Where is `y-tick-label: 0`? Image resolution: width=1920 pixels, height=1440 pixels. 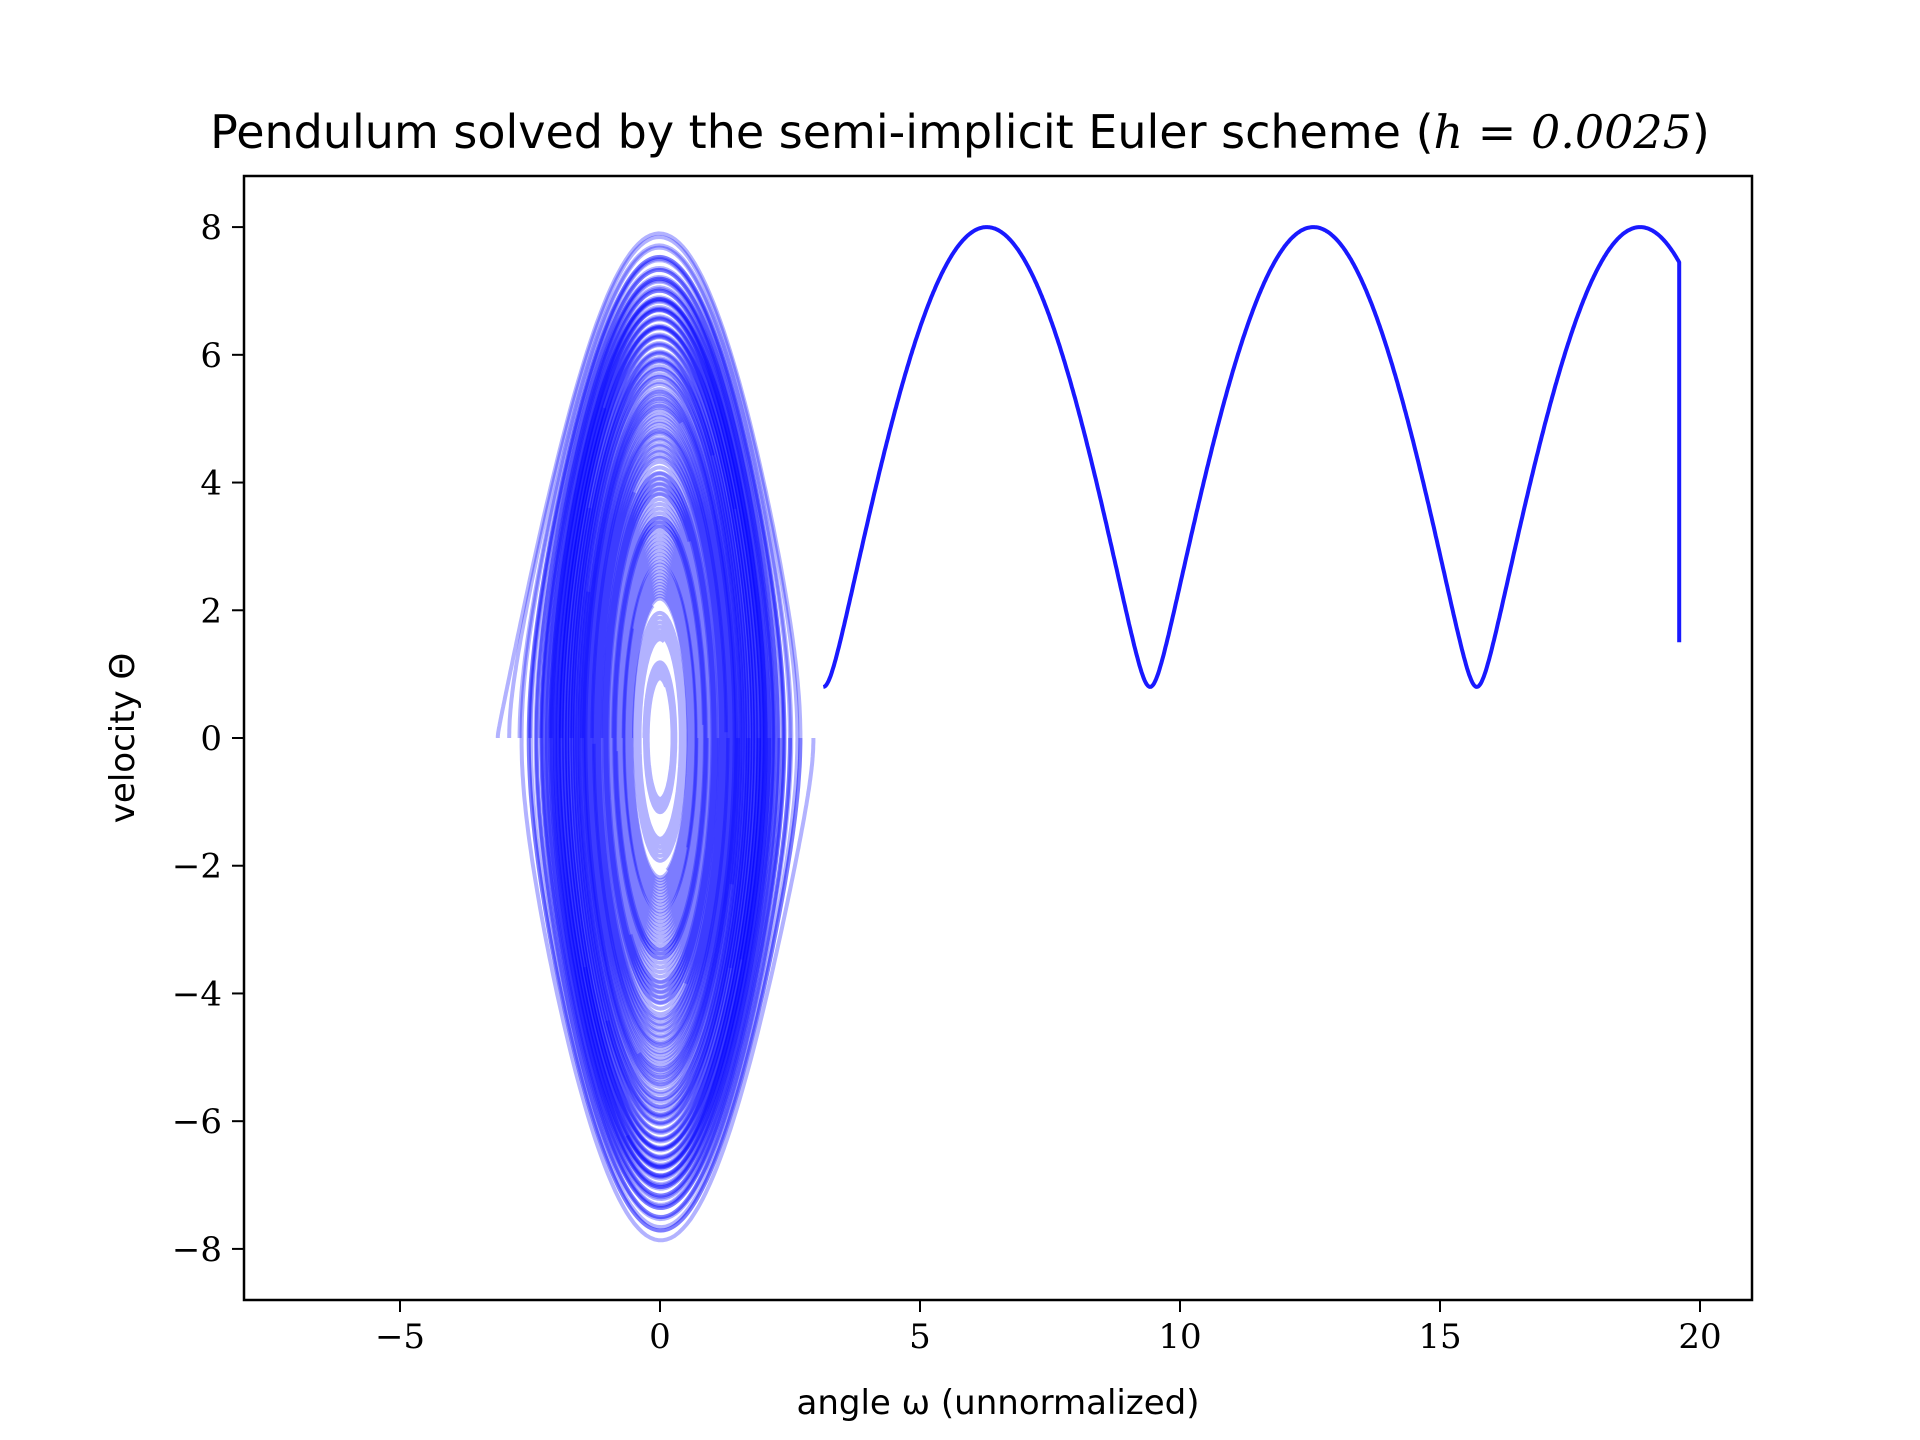
y-tick-label: 0 is located at coordinates (211, 739).